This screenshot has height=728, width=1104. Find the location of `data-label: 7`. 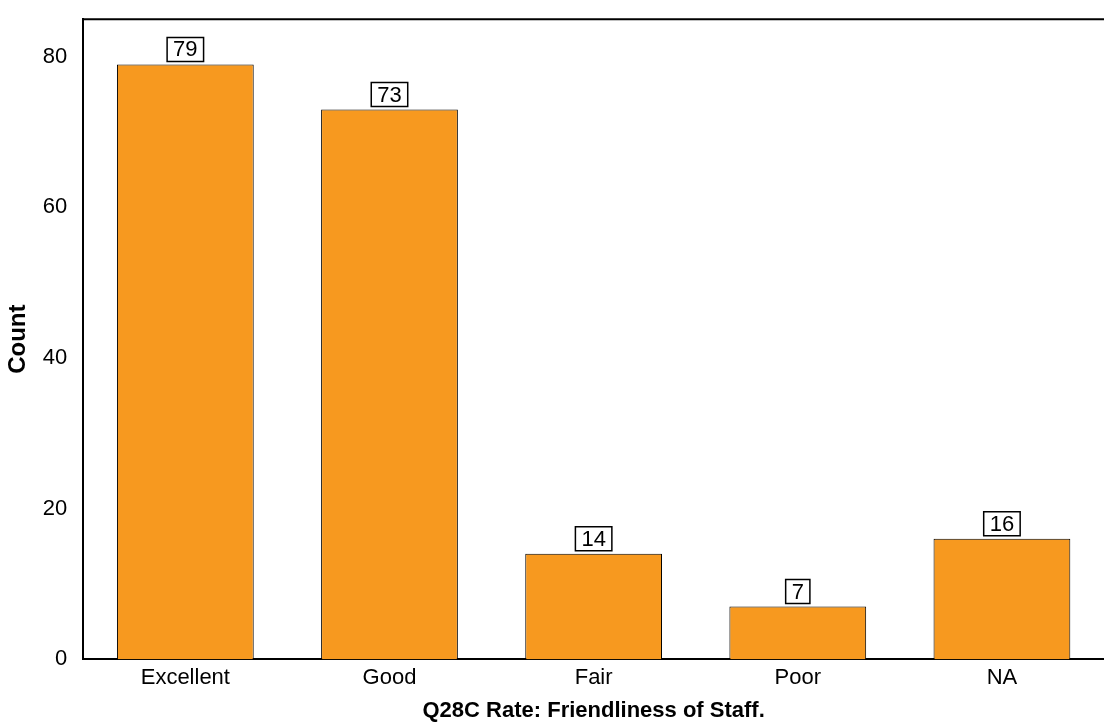

data-label: 7 is located at coordinates (797, 591).